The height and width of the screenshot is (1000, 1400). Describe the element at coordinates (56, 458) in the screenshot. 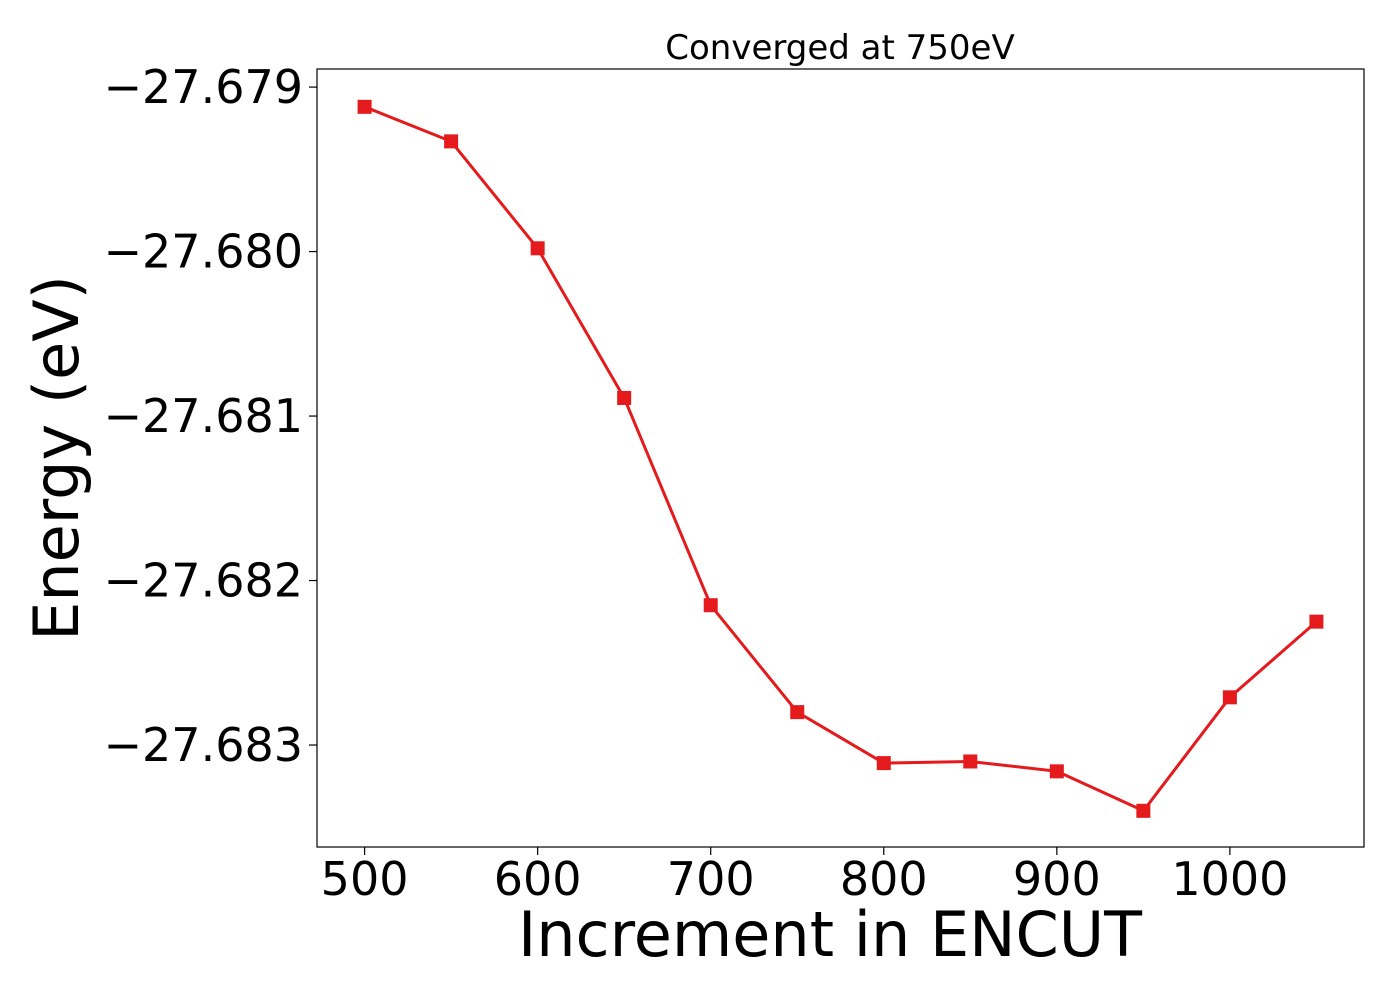

I see `y-axis-title: Energy (eV)` at that location.